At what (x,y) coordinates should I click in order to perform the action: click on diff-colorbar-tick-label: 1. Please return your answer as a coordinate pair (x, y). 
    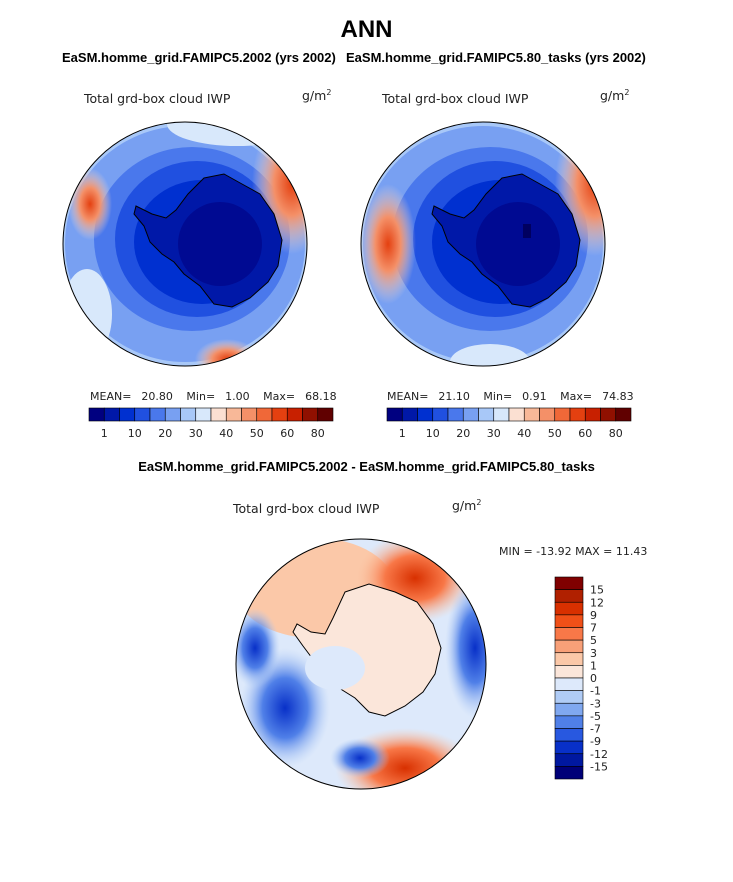
    Looking at the image, I should click on (593, 665).